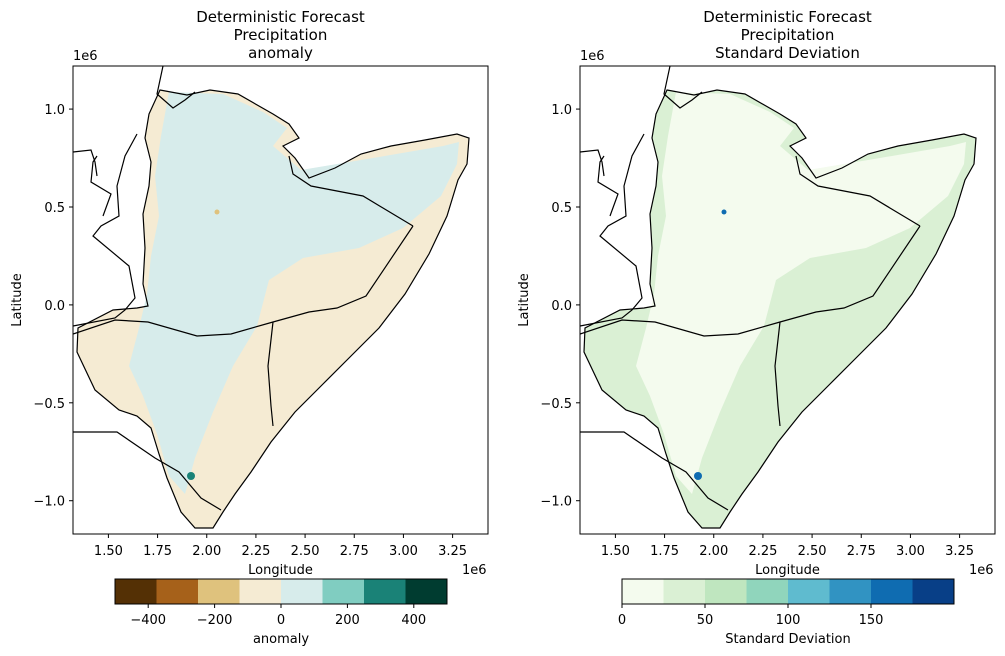  I want to click on chart-title-line: Standard Deviation, so click(787, 53).